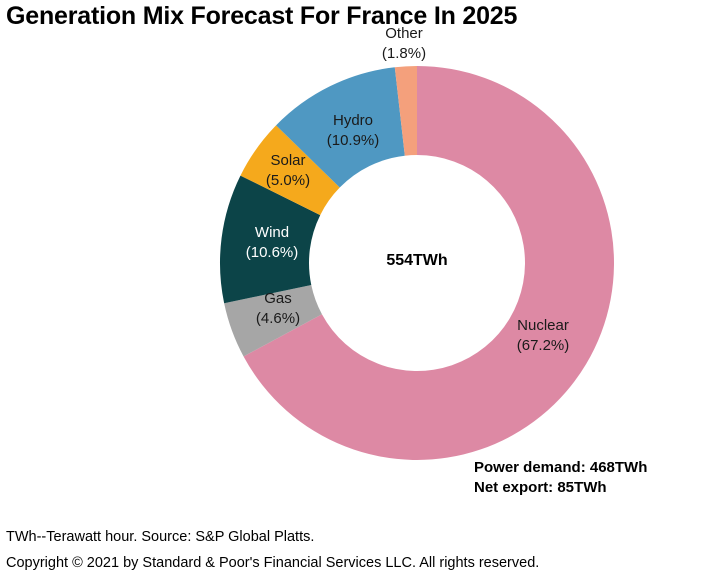  What do you see at coordinates (290, 170) in the screenshot?
I see `slice-solar` at bounding box center [290, 170].